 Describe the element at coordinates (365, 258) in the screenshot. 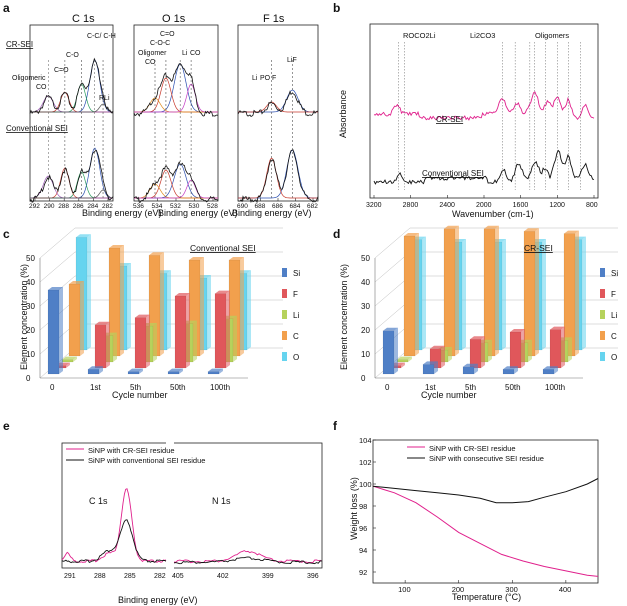

I see `bar-y-tick: 50` at that location.